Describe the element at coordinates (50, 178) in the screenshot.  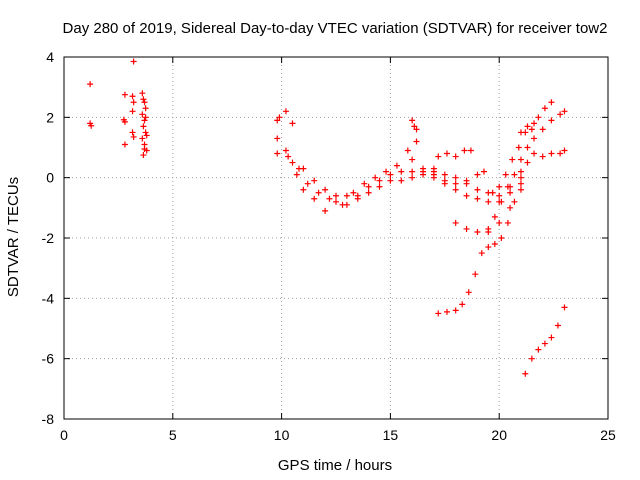
I see `y-tick-label: 0` at that location.